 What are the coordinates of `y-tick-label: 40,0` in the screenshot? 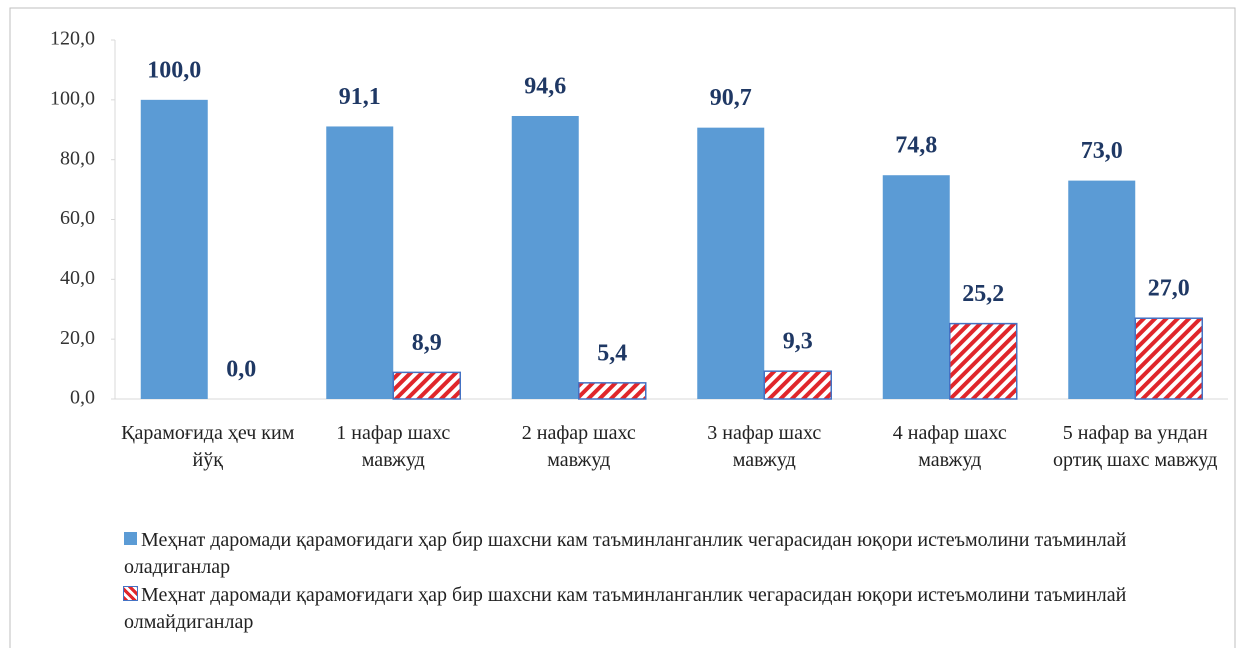 It's located at (77, 278).